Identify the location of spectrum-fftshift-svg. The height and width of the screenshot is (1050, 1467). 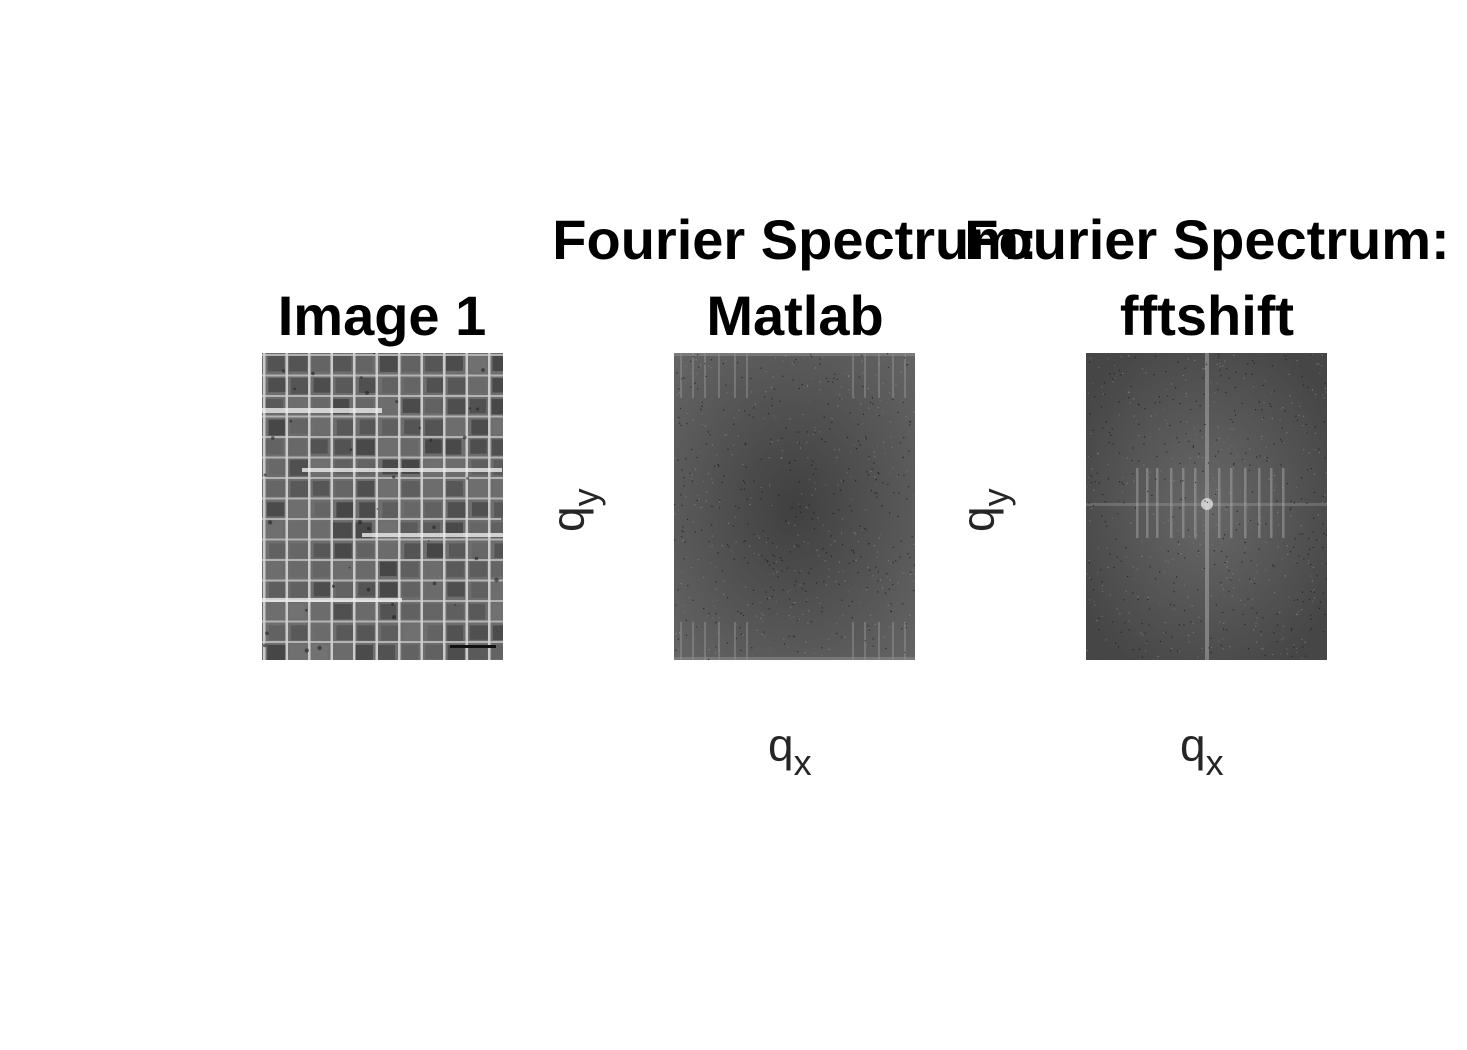
(1206, 506).